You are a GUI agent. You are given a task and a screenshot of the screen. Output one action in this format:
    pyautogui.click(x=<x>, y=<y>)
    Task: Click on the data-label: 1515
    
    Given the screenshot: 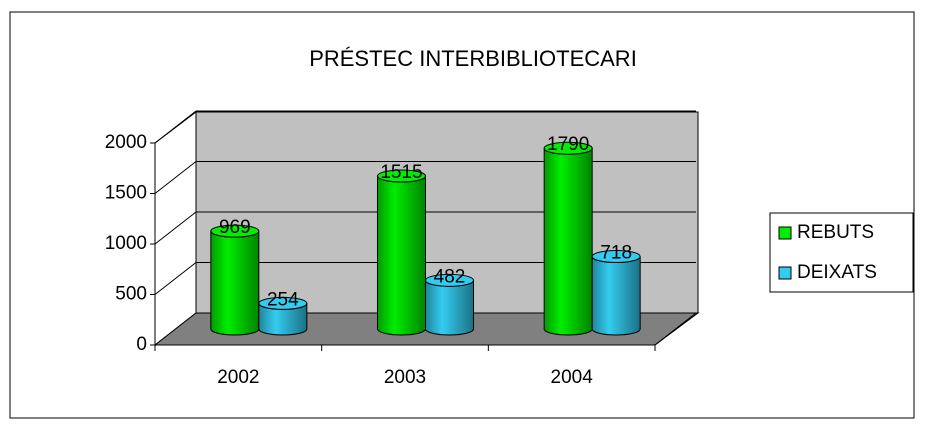 What is the action you would take?
    pyautogui.click(x=401, y=172)
    